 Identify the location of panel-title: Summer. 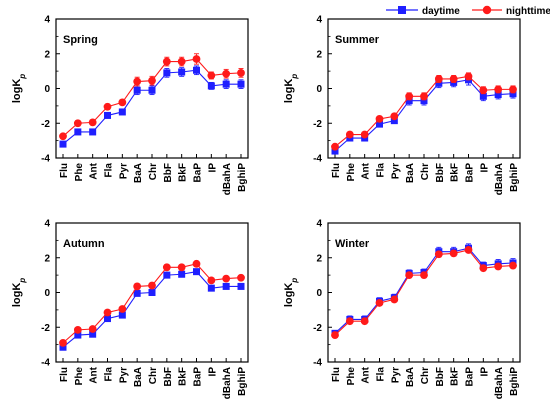
(357, 40).